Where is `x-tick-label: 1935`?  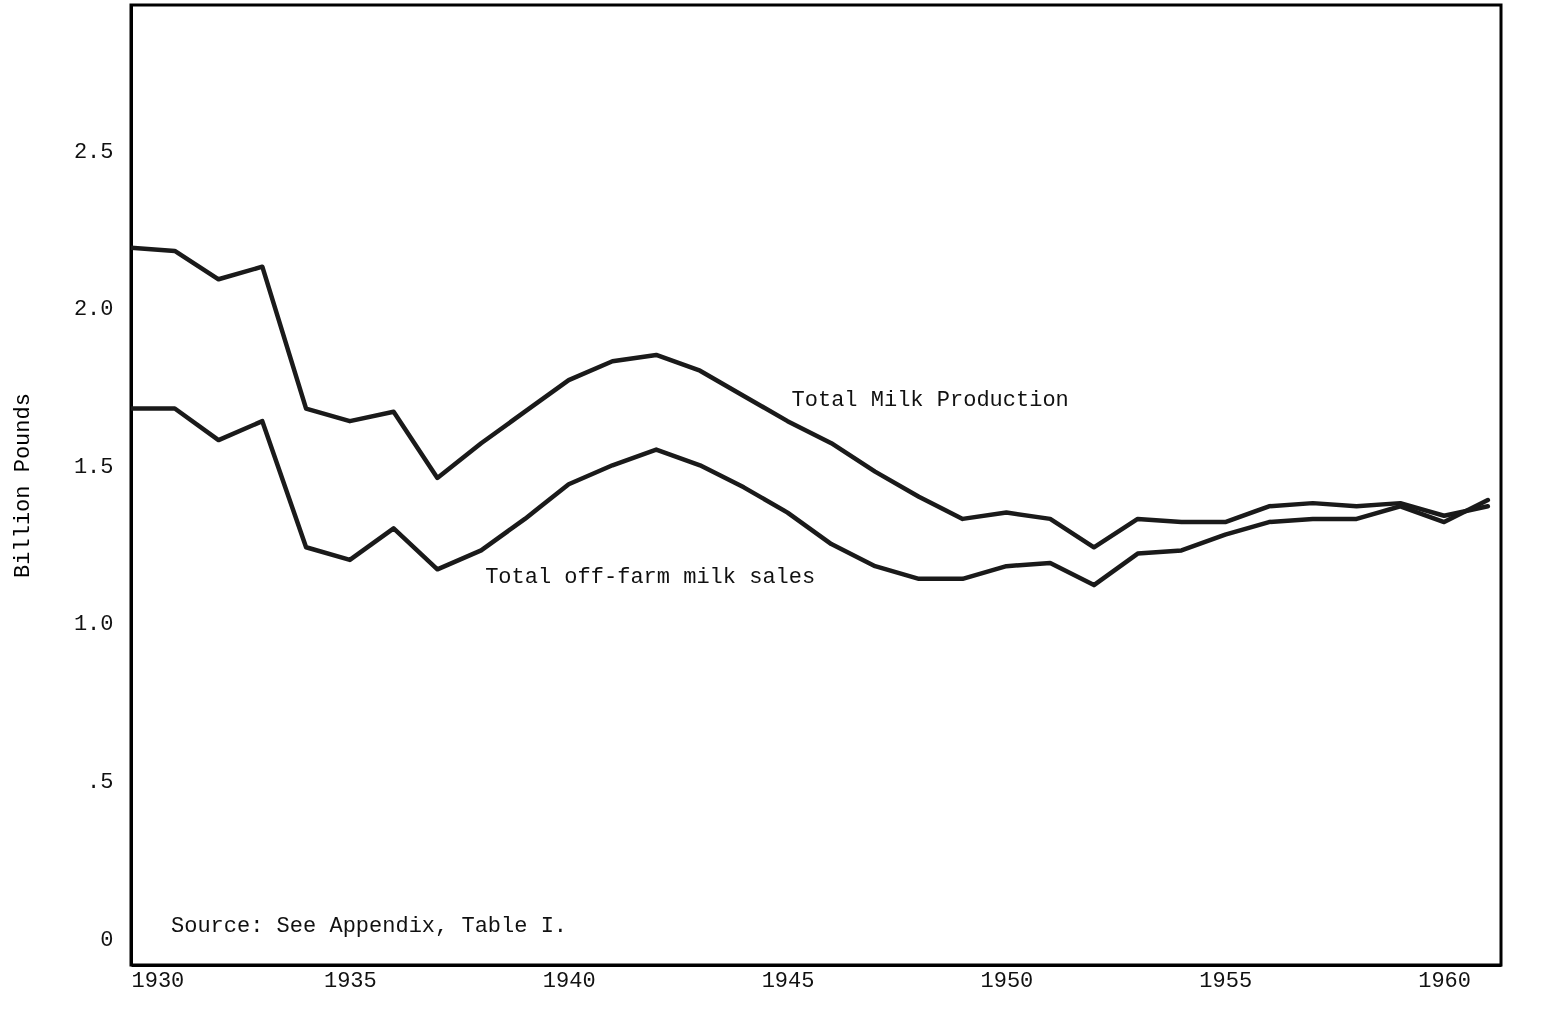
x-tick-label: 1935 is located at coordinates (350, 981).